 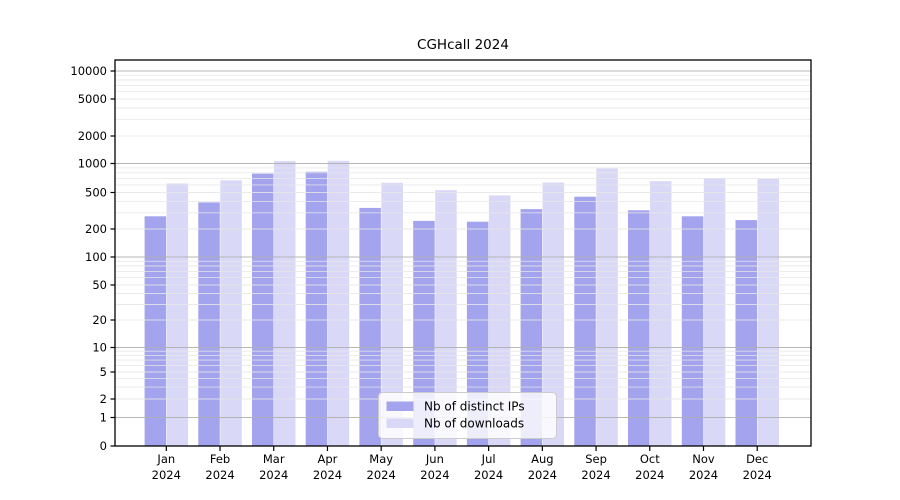 What do you see at coordinates (639, 328) in the screenshot?
I see `bar-distinct-ips-oct` at bounding box center [639, 328].